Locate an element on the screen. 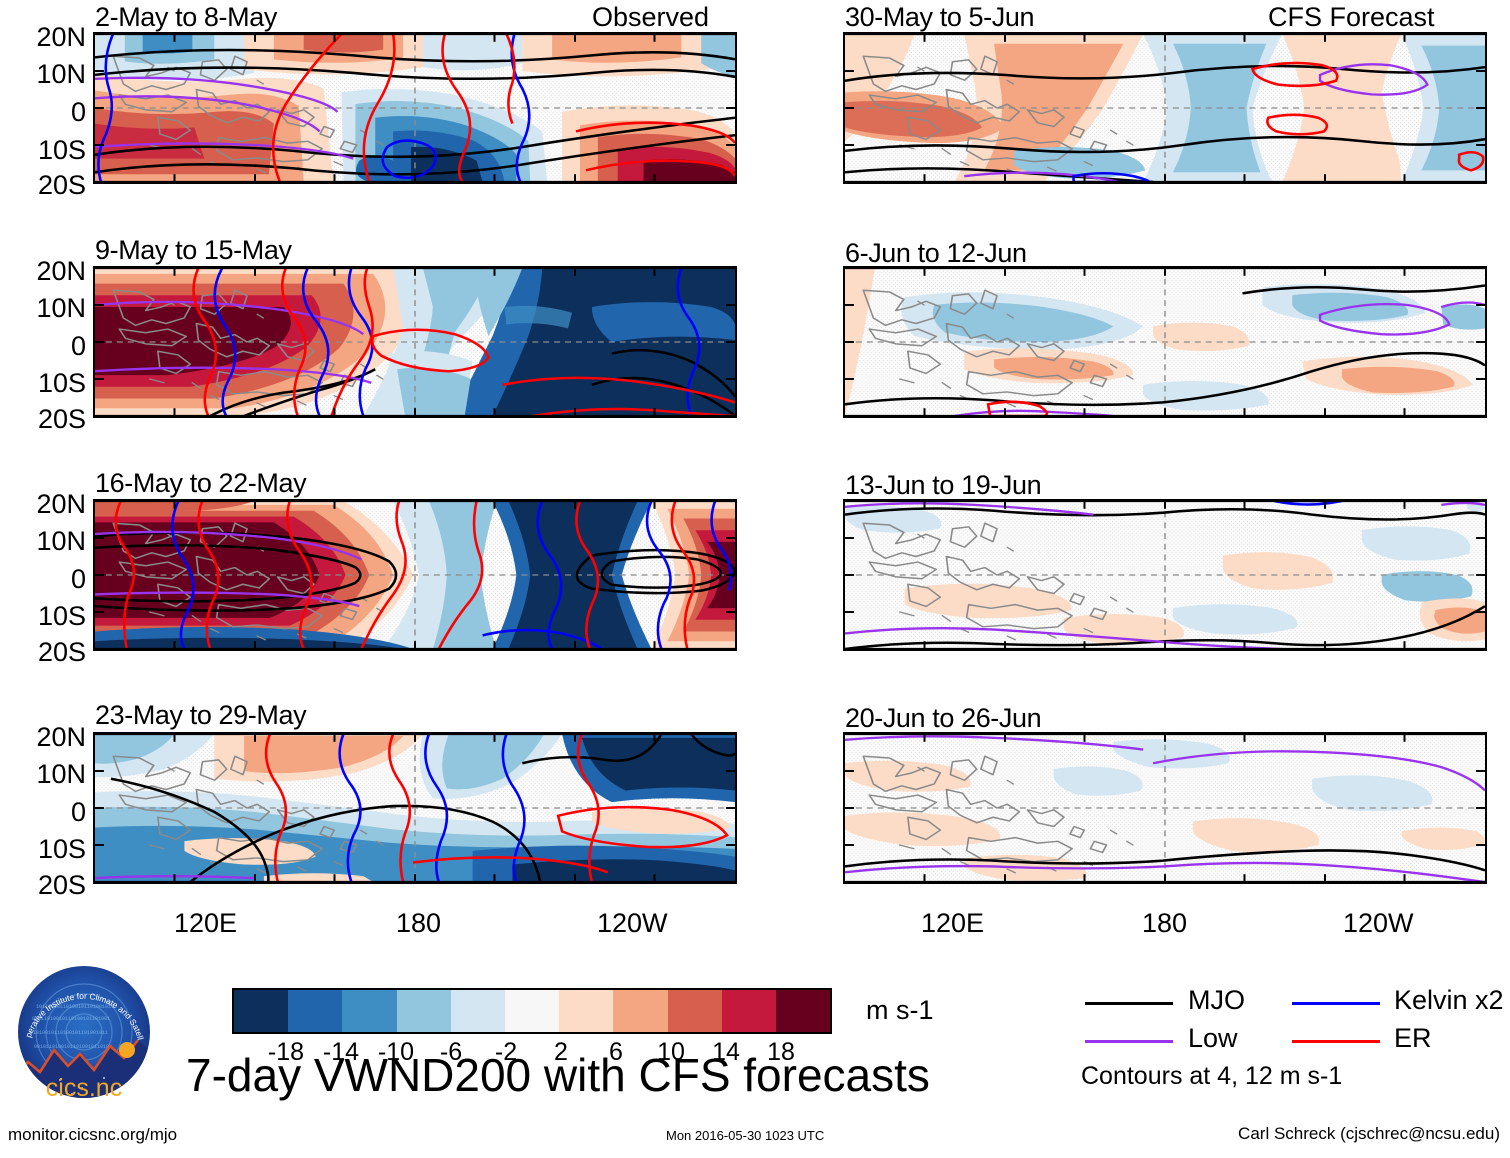 The height and width of the screenshot is (1158, 1510). panel-title-forecast-2: 6-Jun to 12-Jun is located at coordinates (936, 253).